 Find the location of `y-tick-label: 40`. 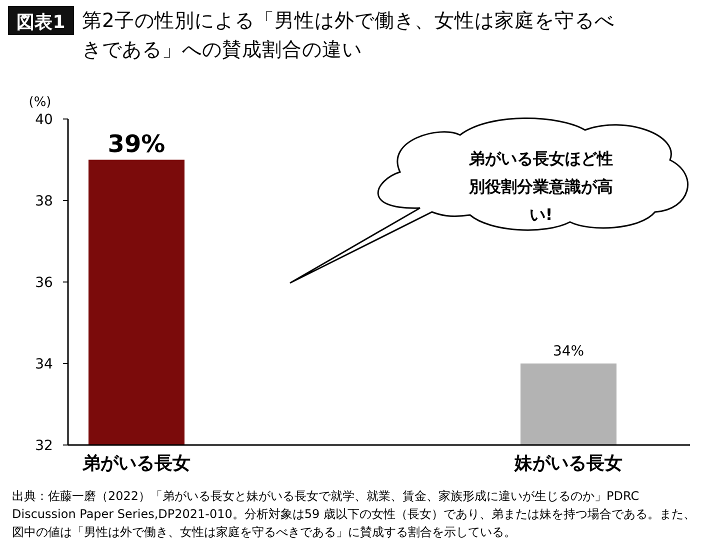

y-tick-label: 40 is located at coordinates (44, 120).